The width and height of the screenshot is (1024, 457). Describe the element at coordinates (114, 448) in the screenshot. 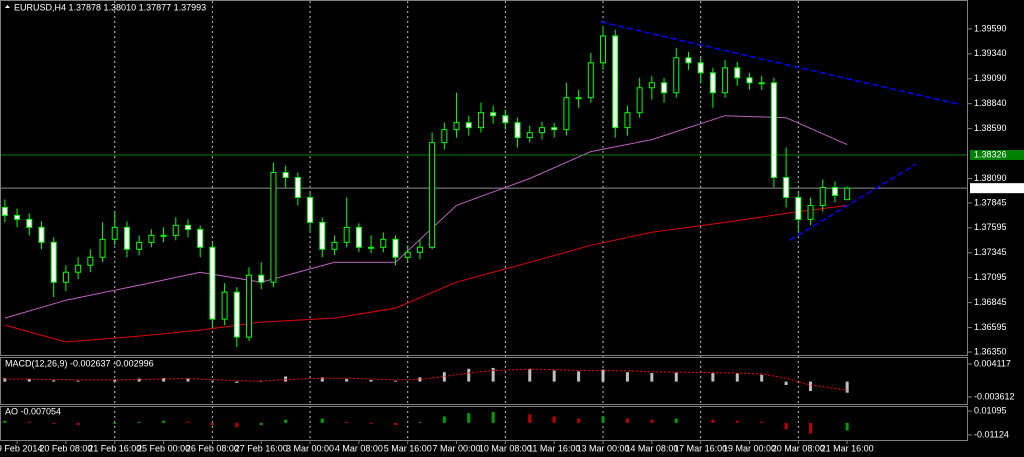

I see `x-tick-label: 21 Feb 16:00` at that location.